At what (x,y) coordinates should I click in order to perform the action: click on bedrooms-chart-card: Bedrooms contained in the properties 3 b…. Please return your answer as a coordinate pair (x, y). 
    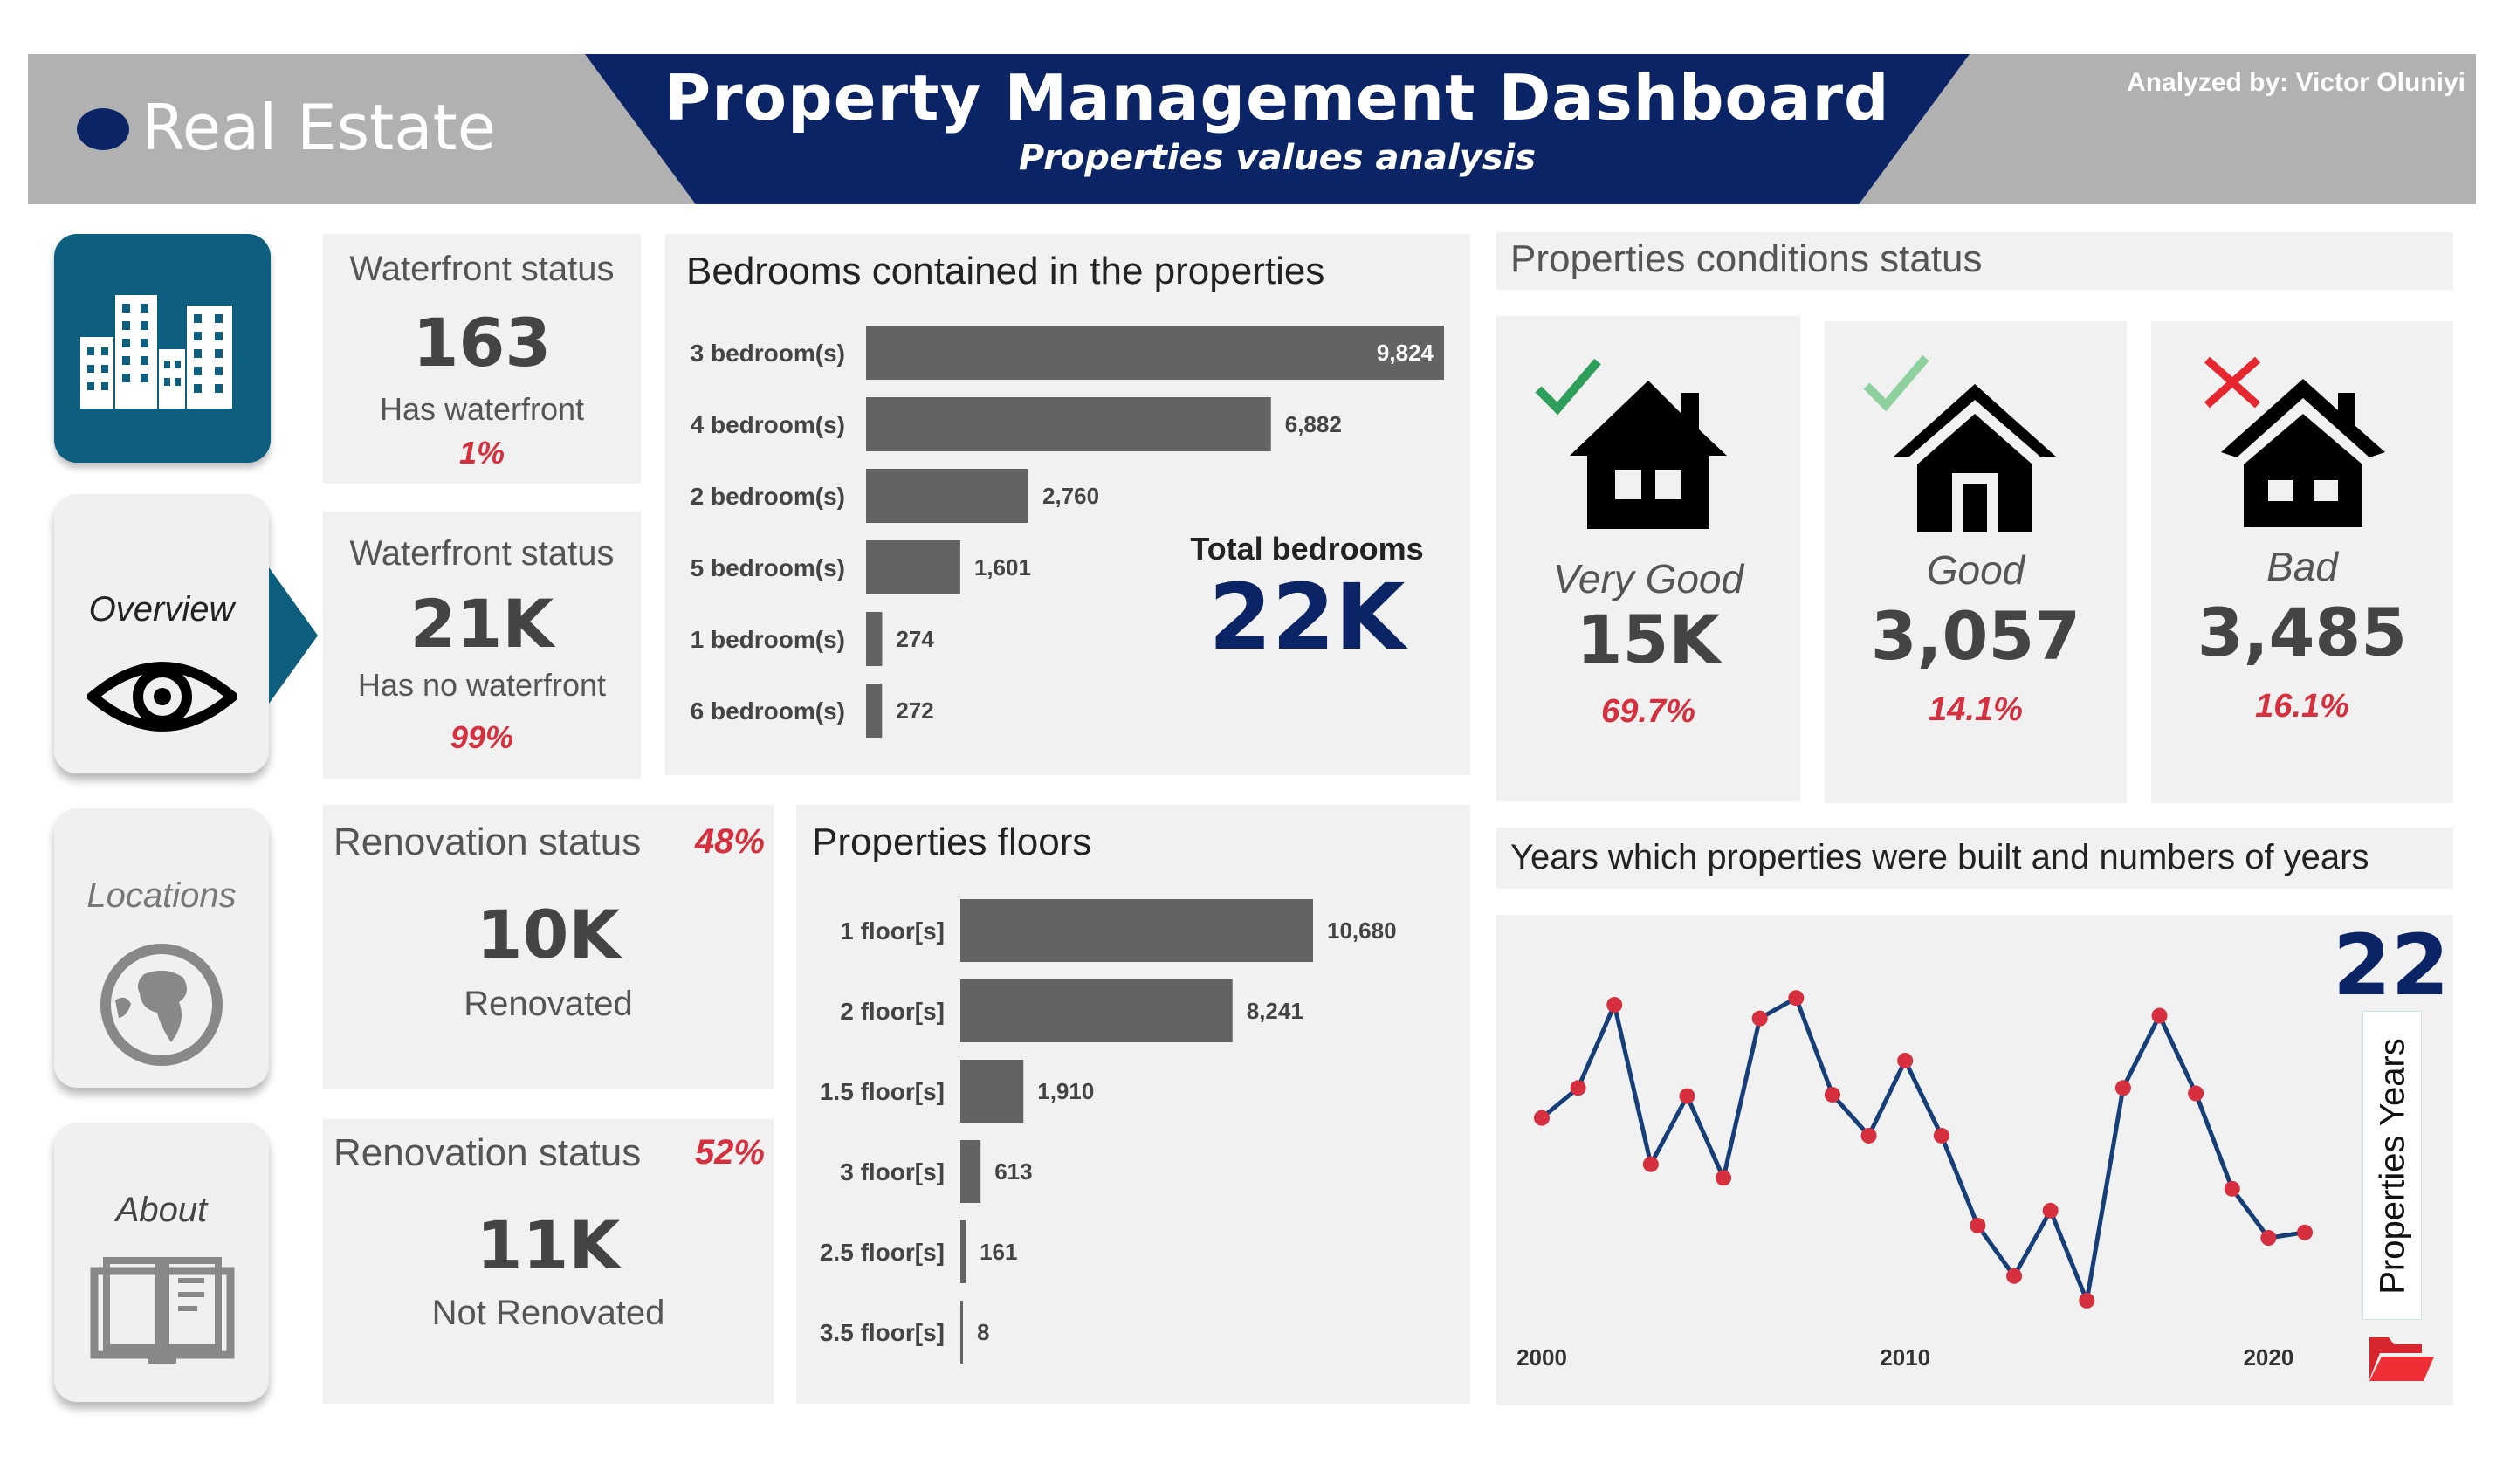
    Looking at the image, I should click on (1067, 505).